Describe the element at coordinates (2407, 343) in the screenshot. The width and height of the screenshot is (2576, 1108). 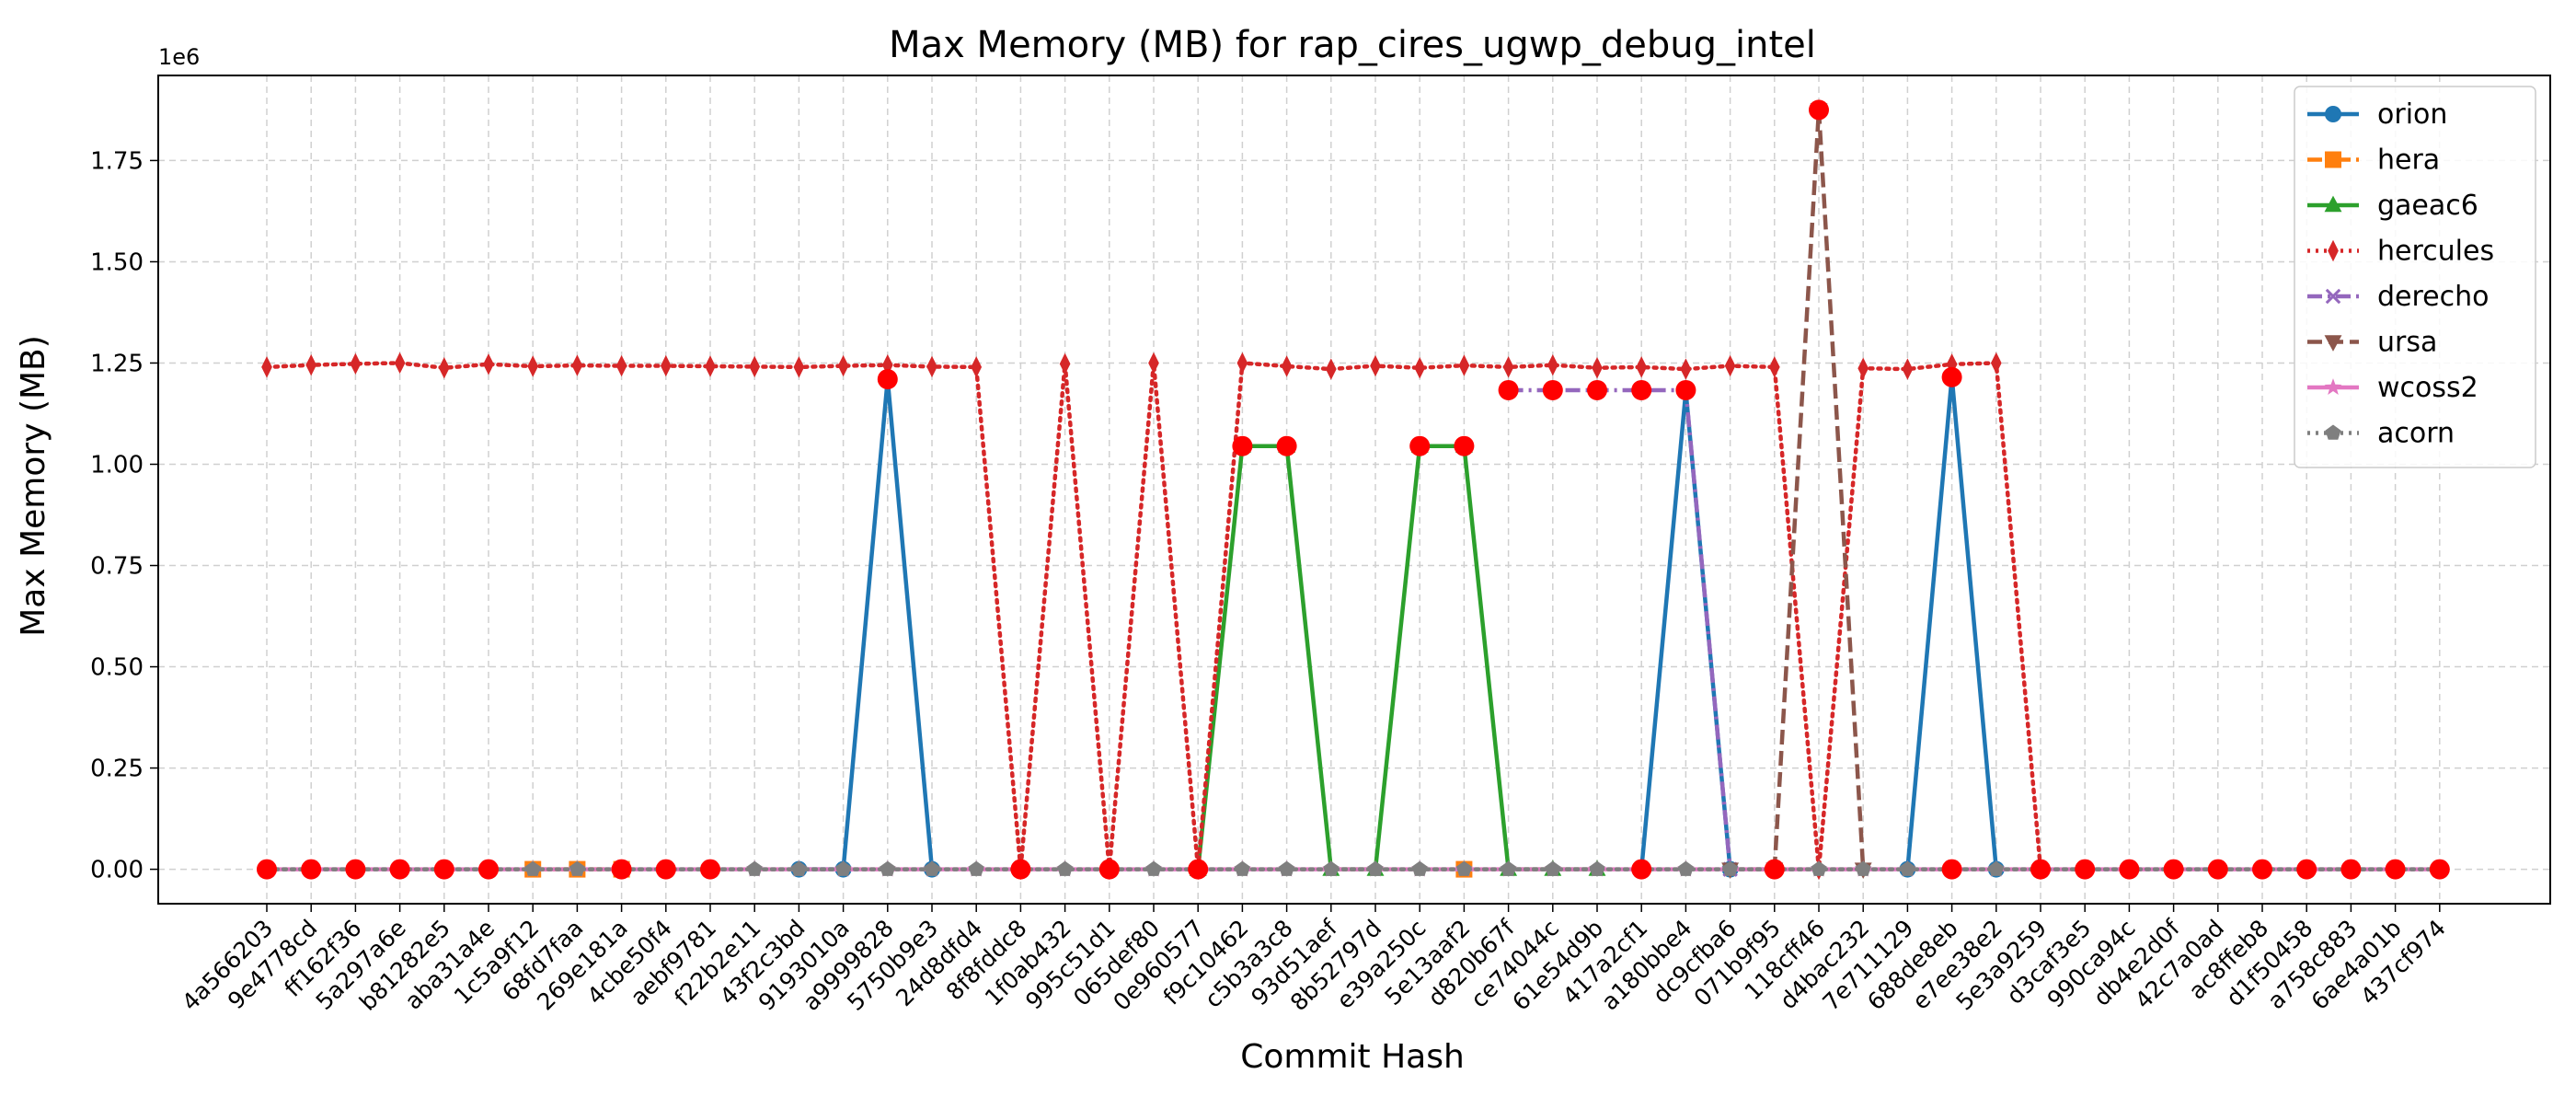
I see `legend-label-ursa: ursa` at that location.